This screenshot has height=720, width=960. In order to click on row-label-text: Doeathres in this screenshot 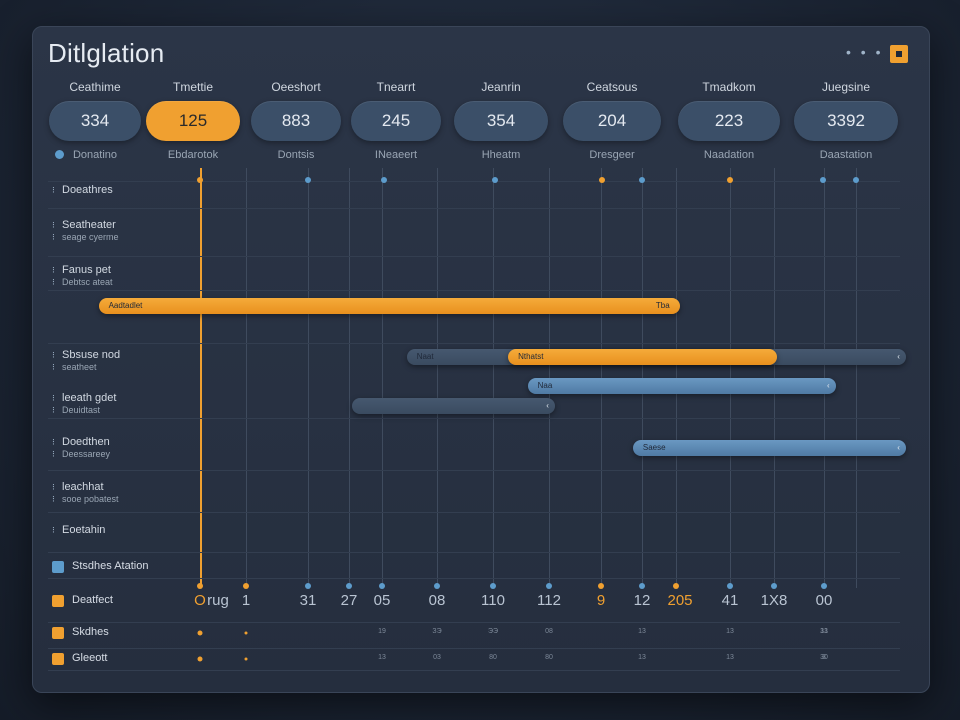, I will do `click(87, 190)`.